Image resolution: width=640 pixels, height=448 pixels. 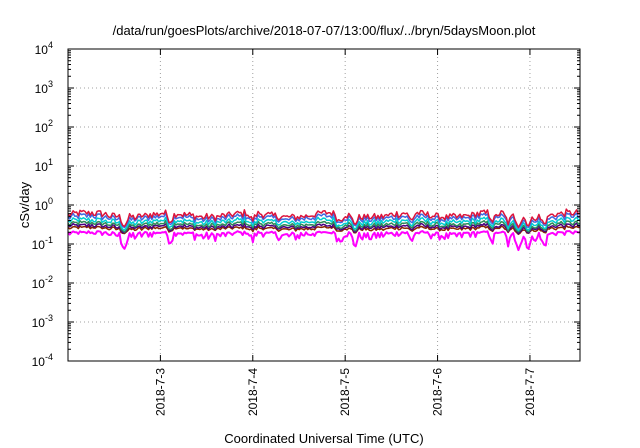 I want to click on y-tick-exponent: 1, so click(x=50, y=162).